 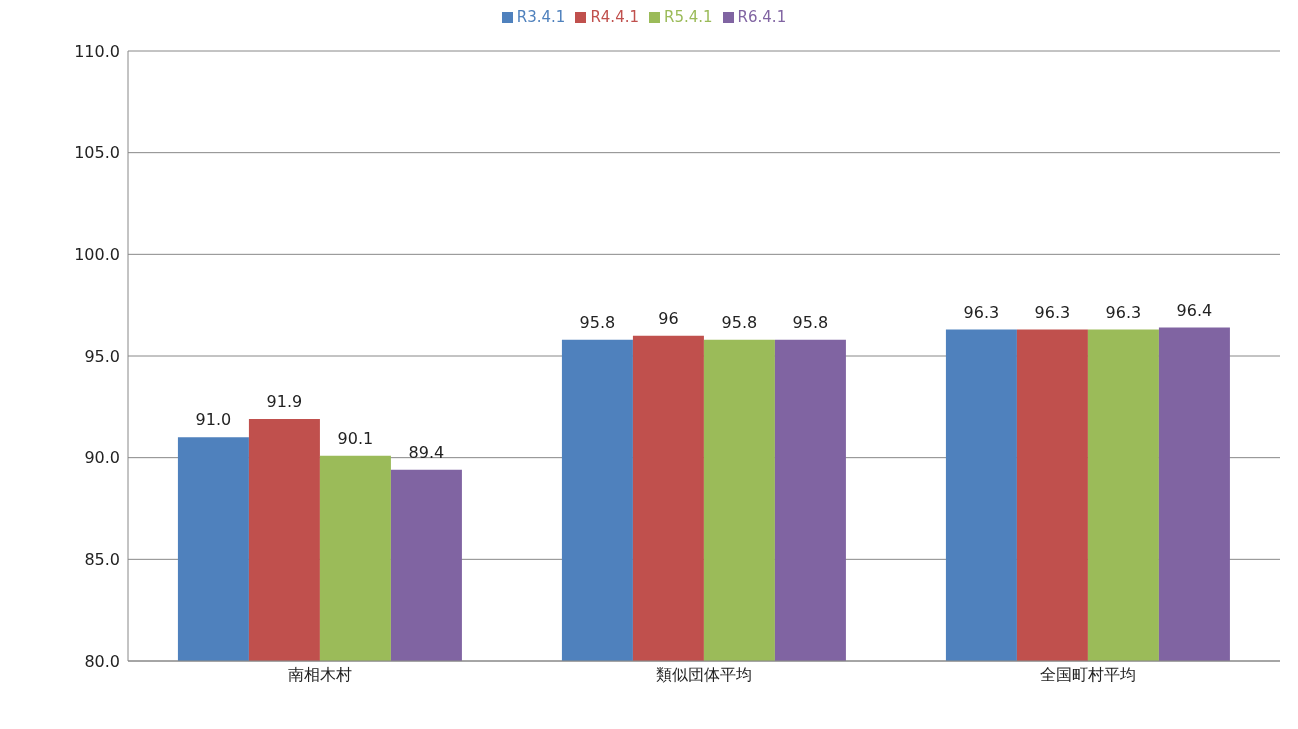 I want to click on y-tick-label: 85.0, so click(x=102, y=560).